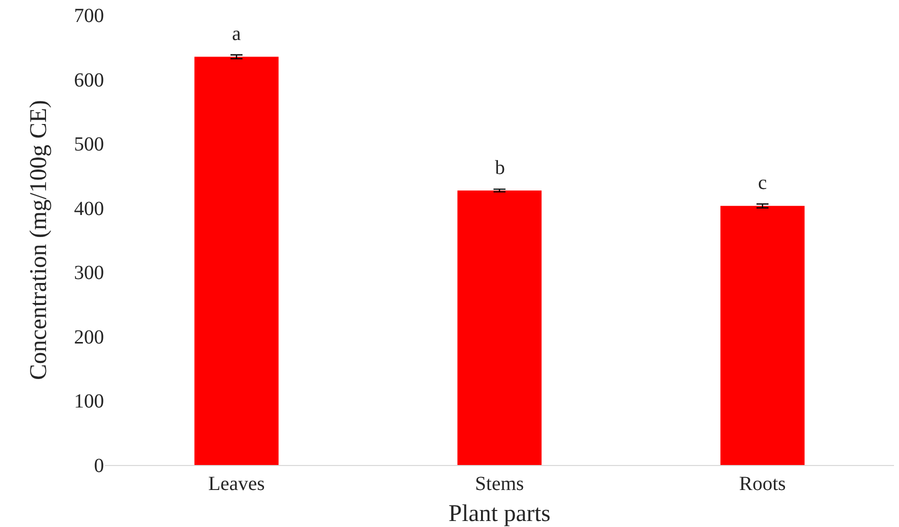 Image resolution: width=899 pixels, height=527 pixels. What do you see at coordinates (500, 168) in the screenshot?
I see `annotation: b` at bounding box center [500, 168].